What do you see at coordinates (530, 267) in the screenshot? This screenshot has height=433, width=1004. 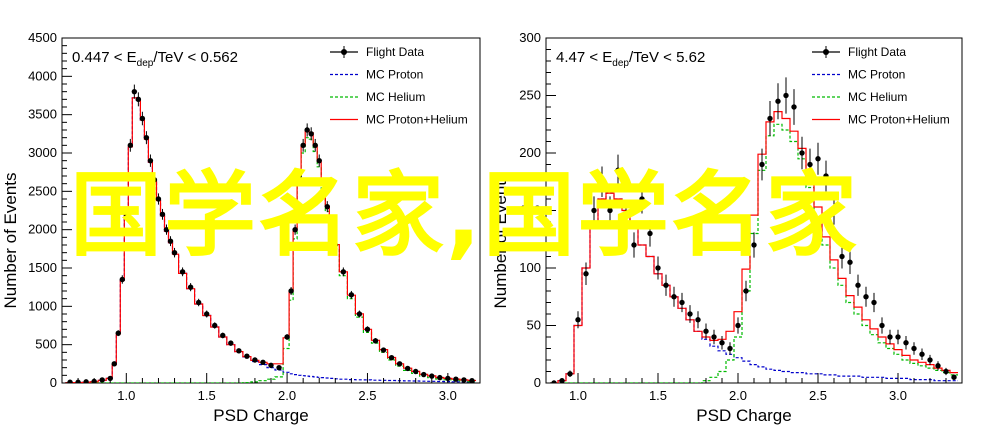 I see `y-tick-label: 100` at bounding box center [530, 267].